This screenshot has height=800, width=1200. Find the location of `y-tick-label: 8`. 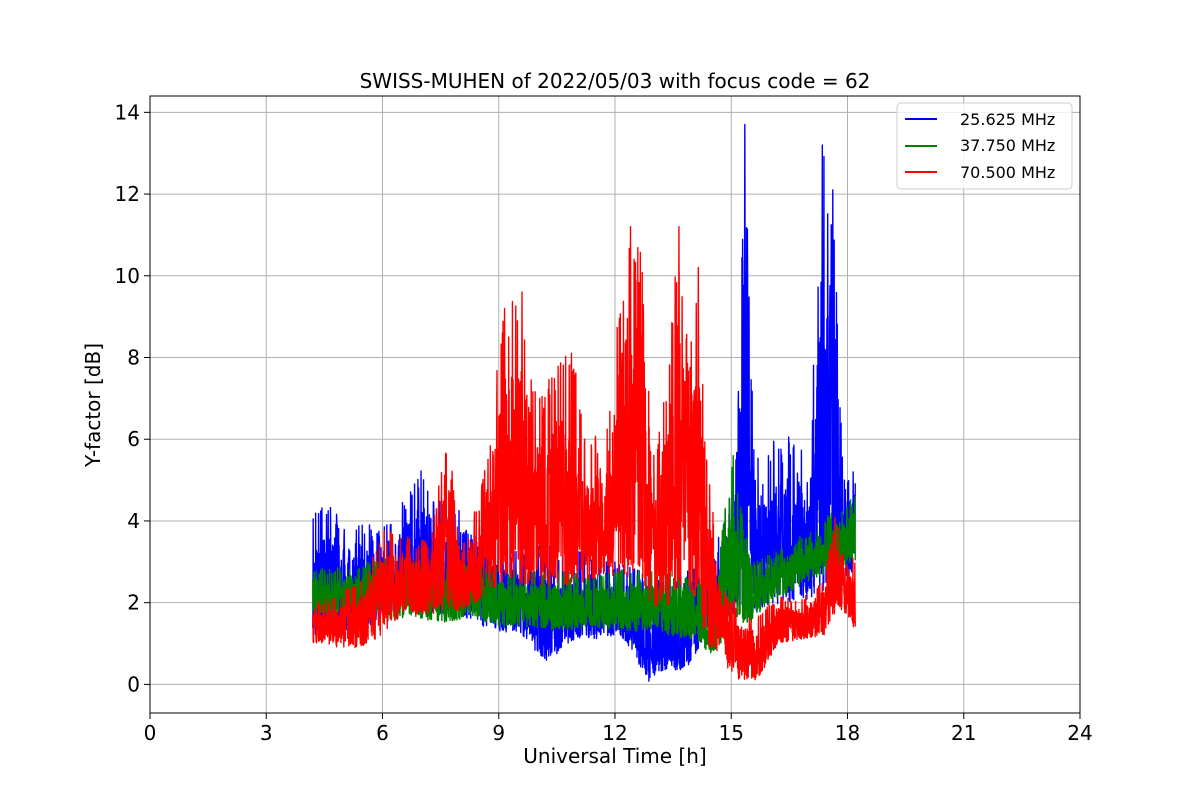

y-tick-label: 8 is located at coordinates (133, 358).